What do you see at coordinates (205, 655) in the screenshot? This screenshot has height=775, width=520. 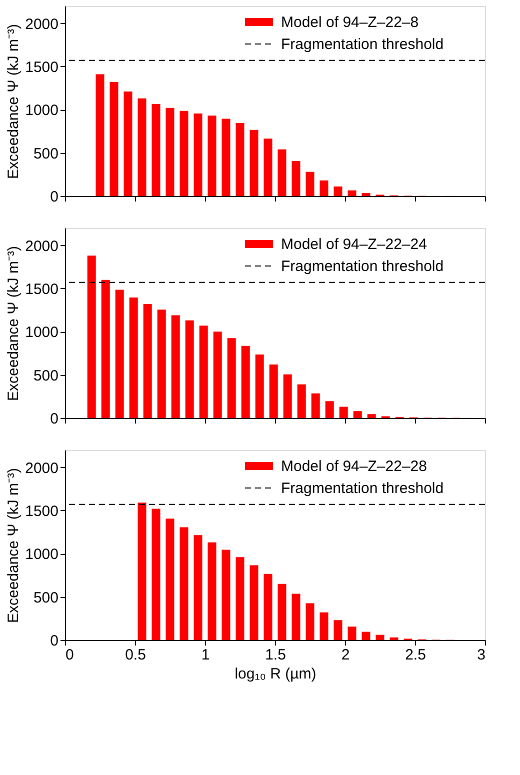 I see `x-tick-label: 1` at bounding box center [205, 655].